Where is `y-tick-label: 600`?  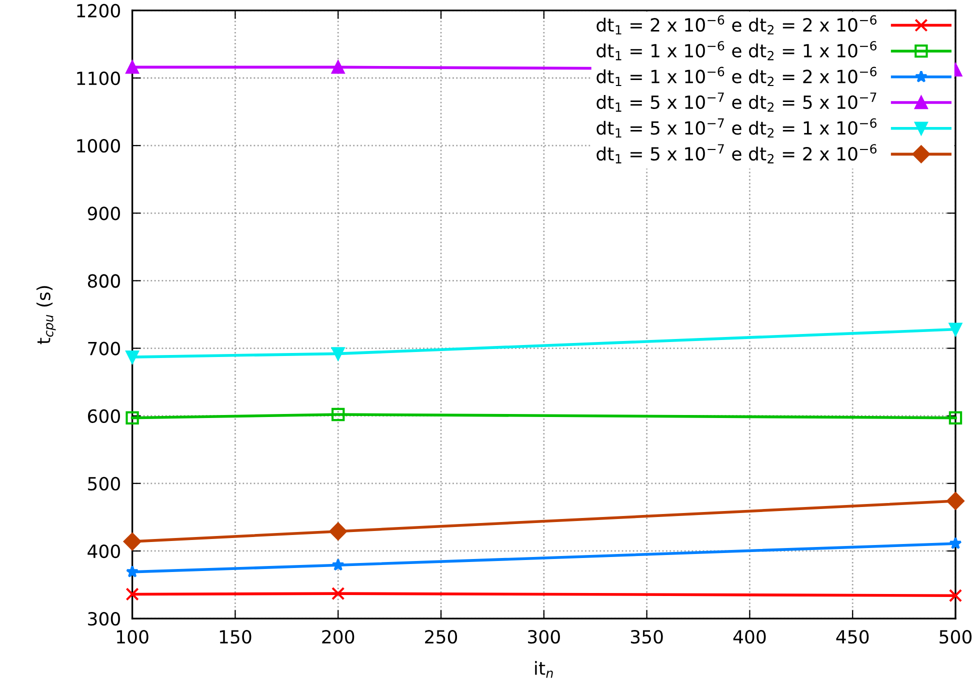 y-tick-label: 600 is located at coordinates (104, 416).